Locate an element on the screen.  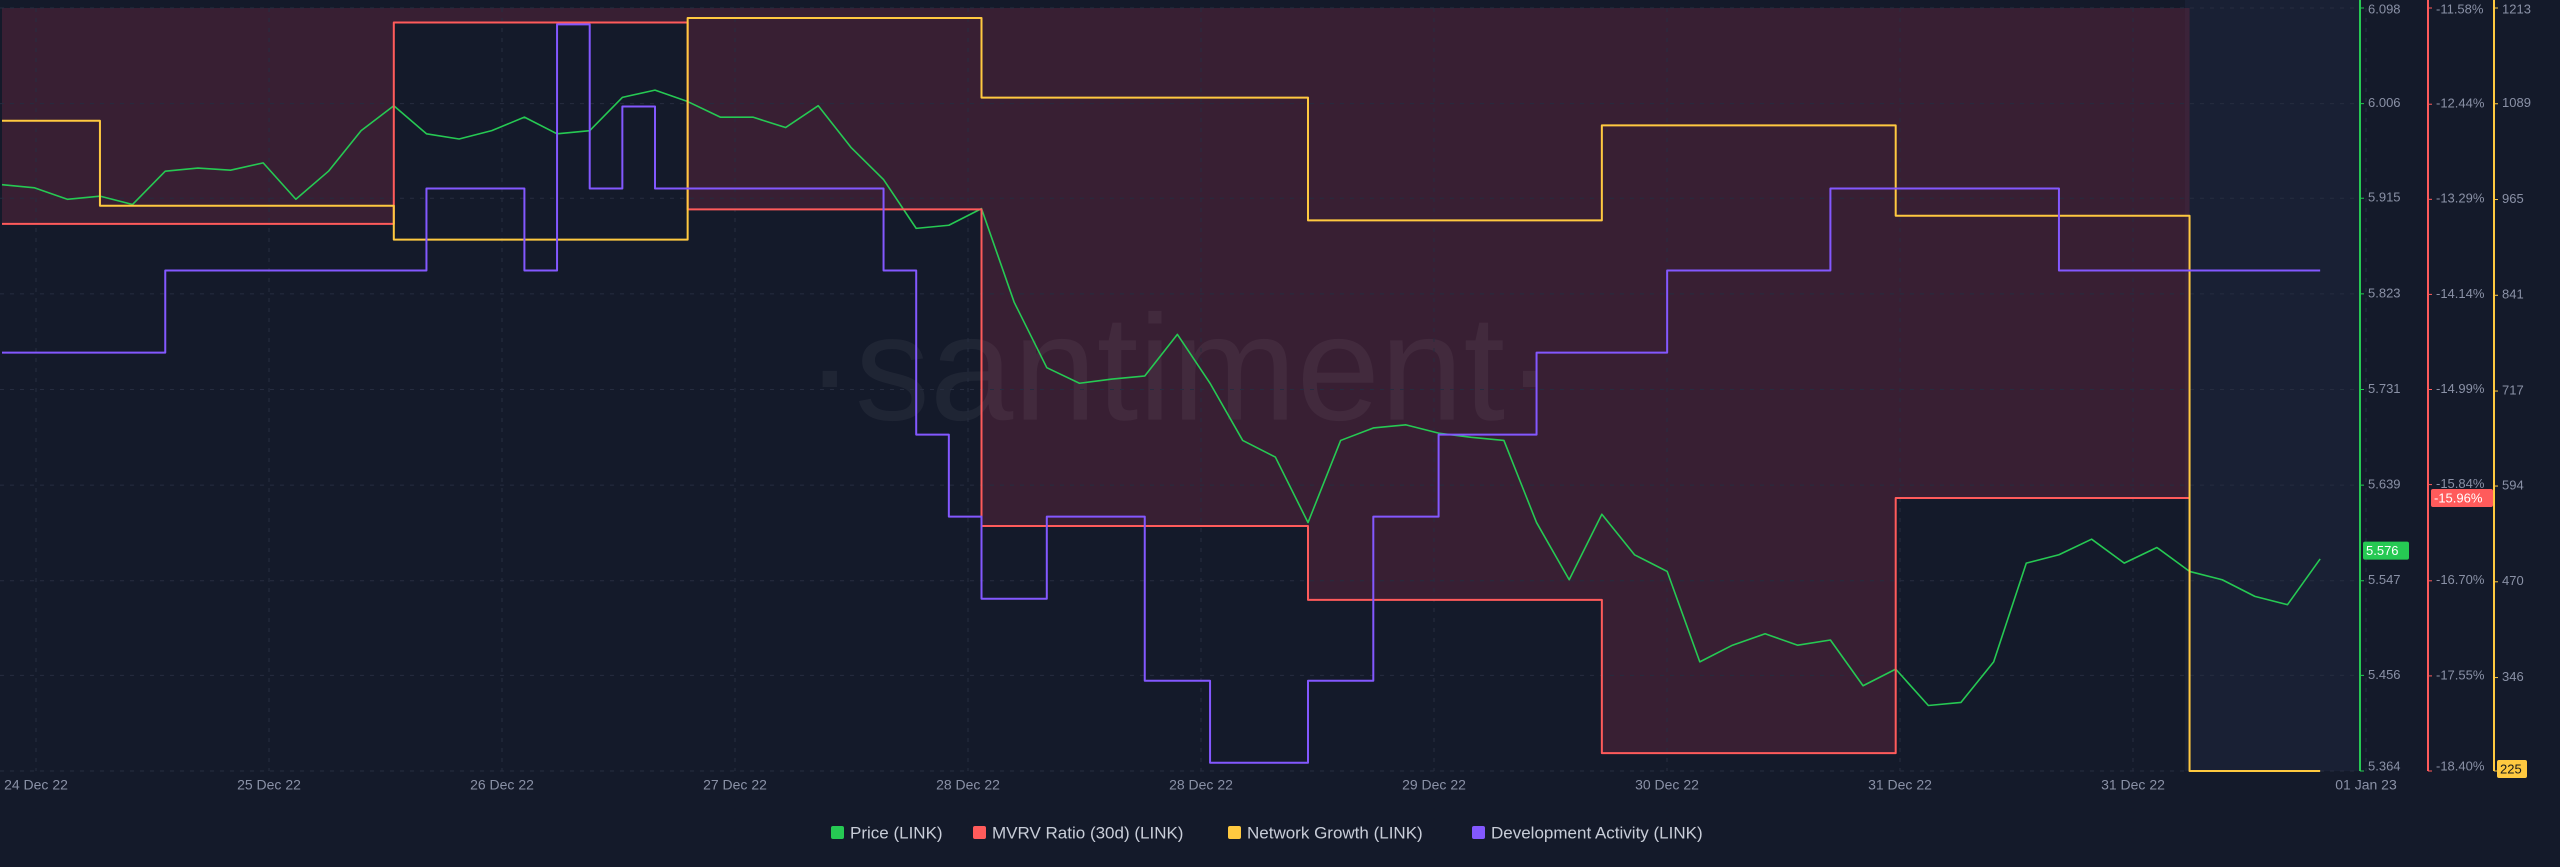
x-tick-label: 26 Dec 22 is located at coordinates (502, 785).